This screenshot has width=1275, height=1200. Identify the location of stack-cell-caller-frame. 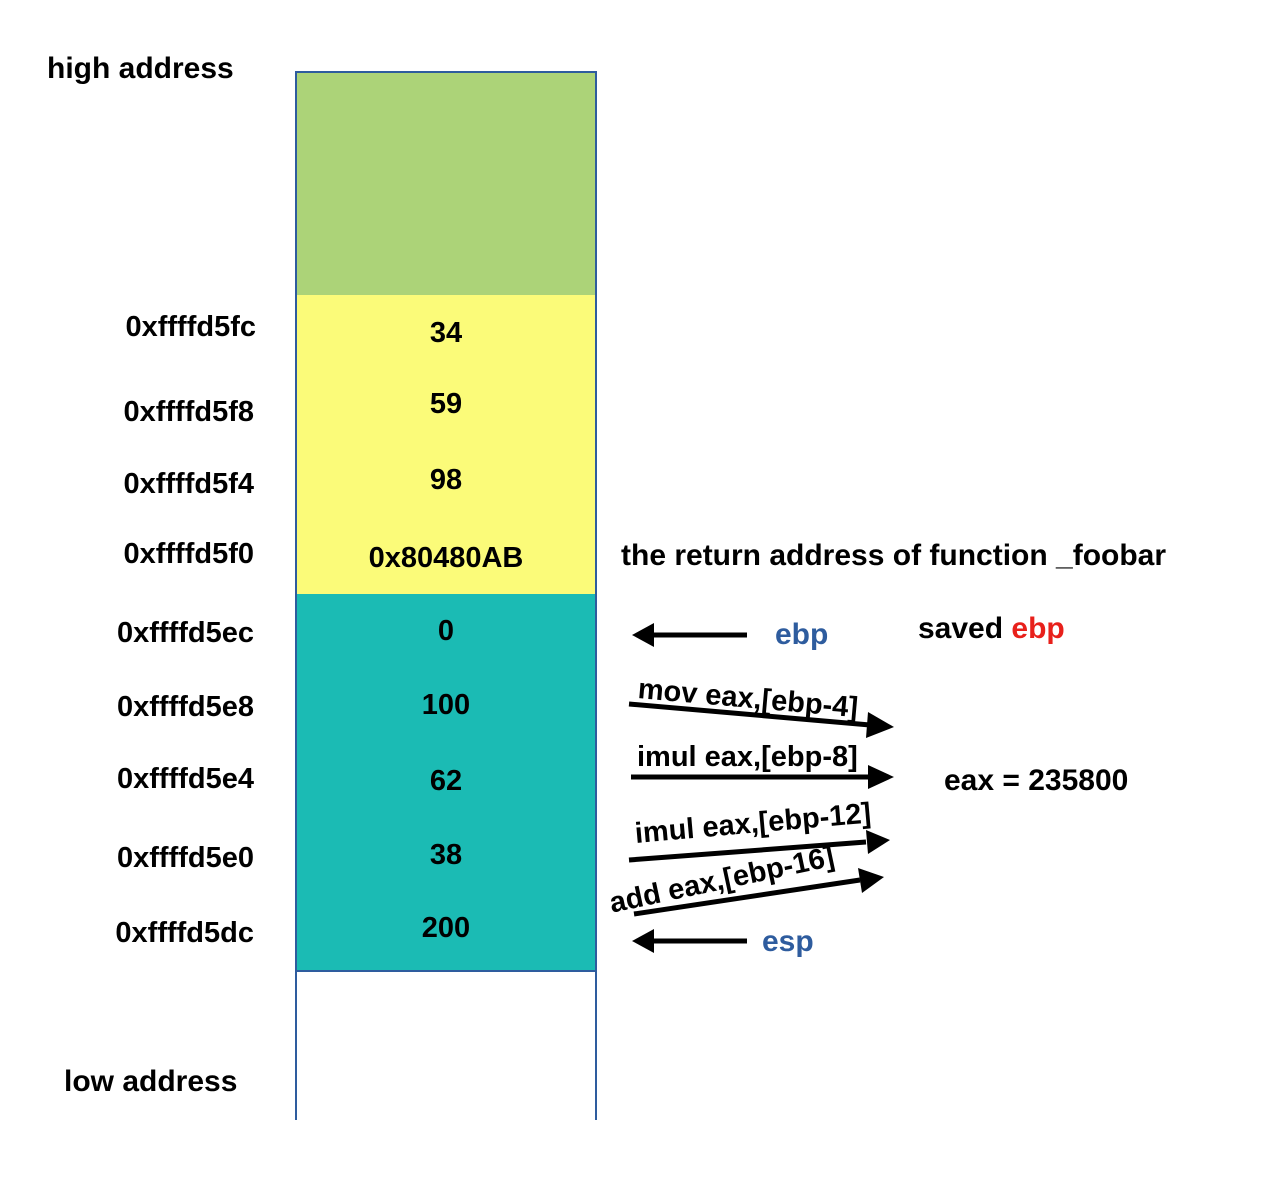
(446, 184).